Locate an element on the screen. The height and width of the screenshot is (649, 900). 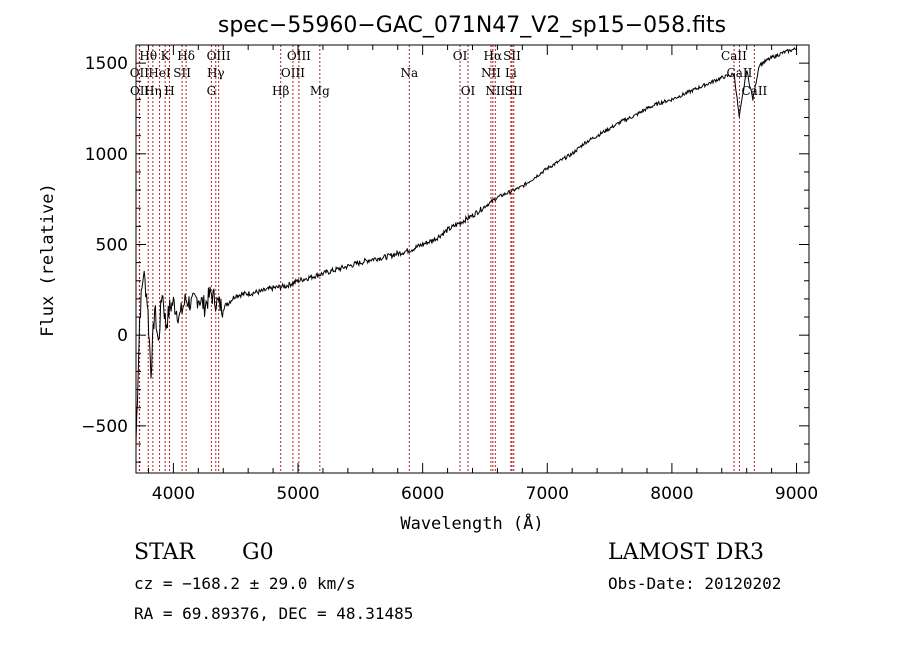
chart-title: spec−55960−GAC_071N47_V2_sp15−058.fits is located at coordinates (472, 25).